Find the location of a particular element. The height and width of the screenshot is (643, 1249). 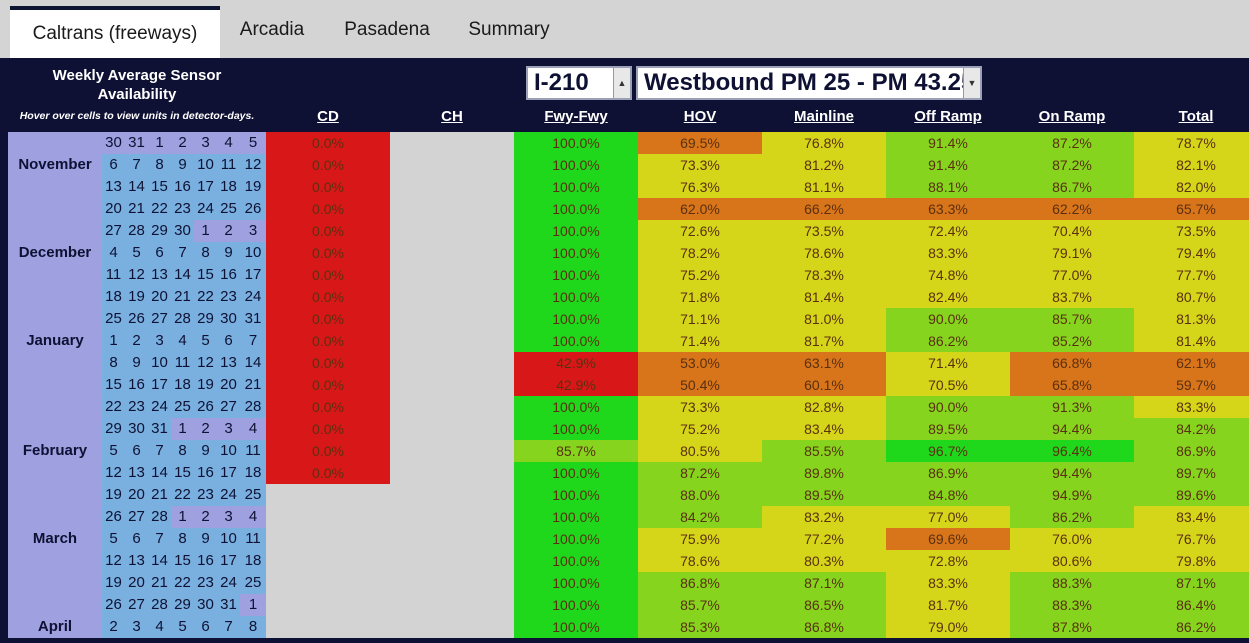

data-cell-hov: 73.3% is located at coordinates (700, 407).